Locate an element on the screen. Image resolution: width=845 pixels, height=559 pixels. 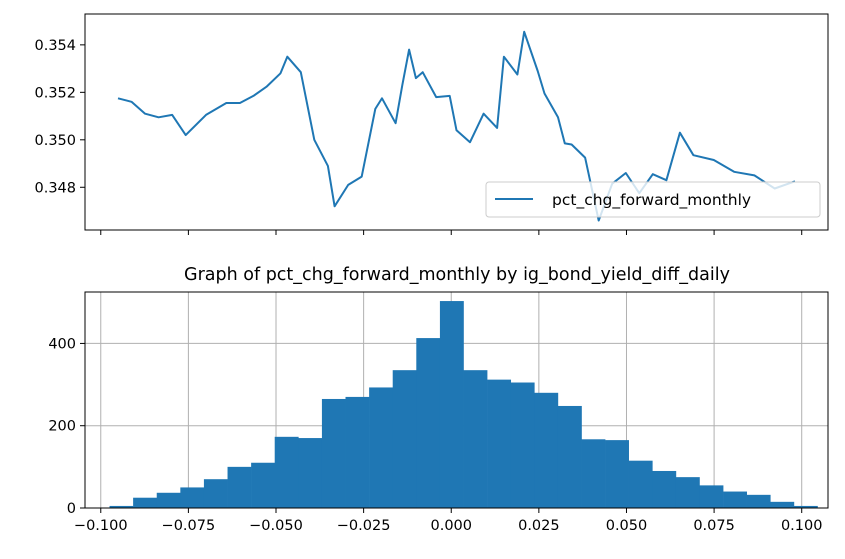
x-tick-label: −0.025 is located at coordinates (364, 526).